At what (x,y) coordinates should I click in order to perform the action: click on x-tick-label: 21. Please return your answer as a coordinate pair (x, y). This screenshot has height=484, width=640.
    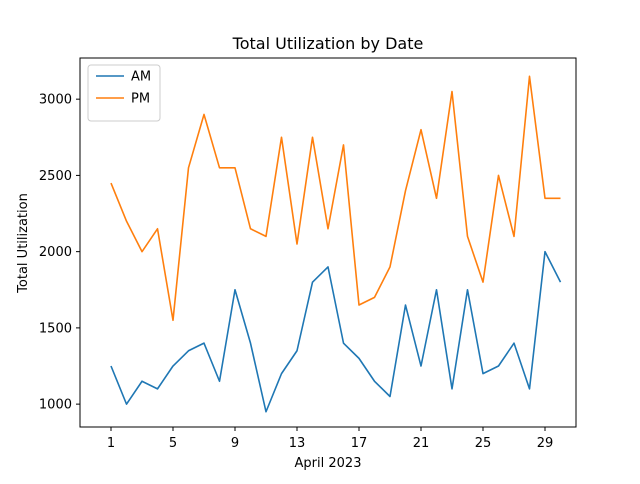
    Looking at the image, I should click on (421, 443).